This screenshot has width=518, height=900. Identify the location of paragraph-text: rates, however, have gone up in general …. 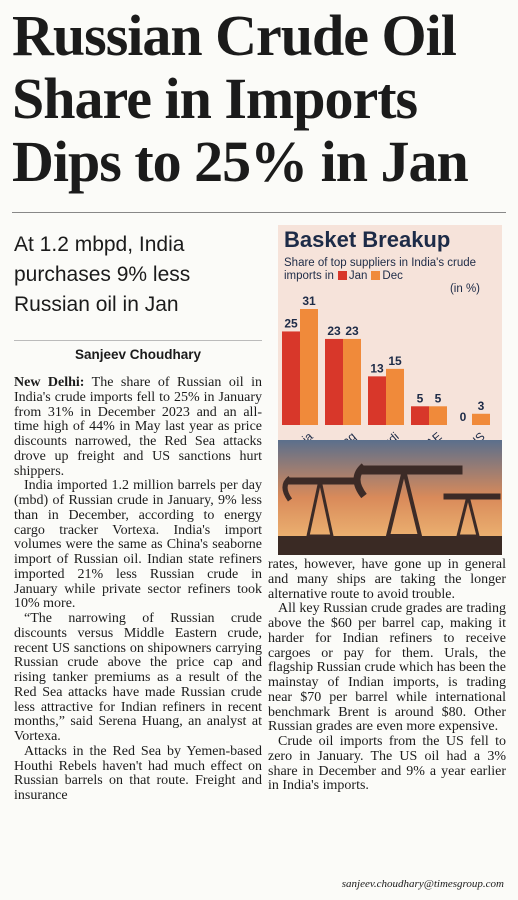
(387, 580).